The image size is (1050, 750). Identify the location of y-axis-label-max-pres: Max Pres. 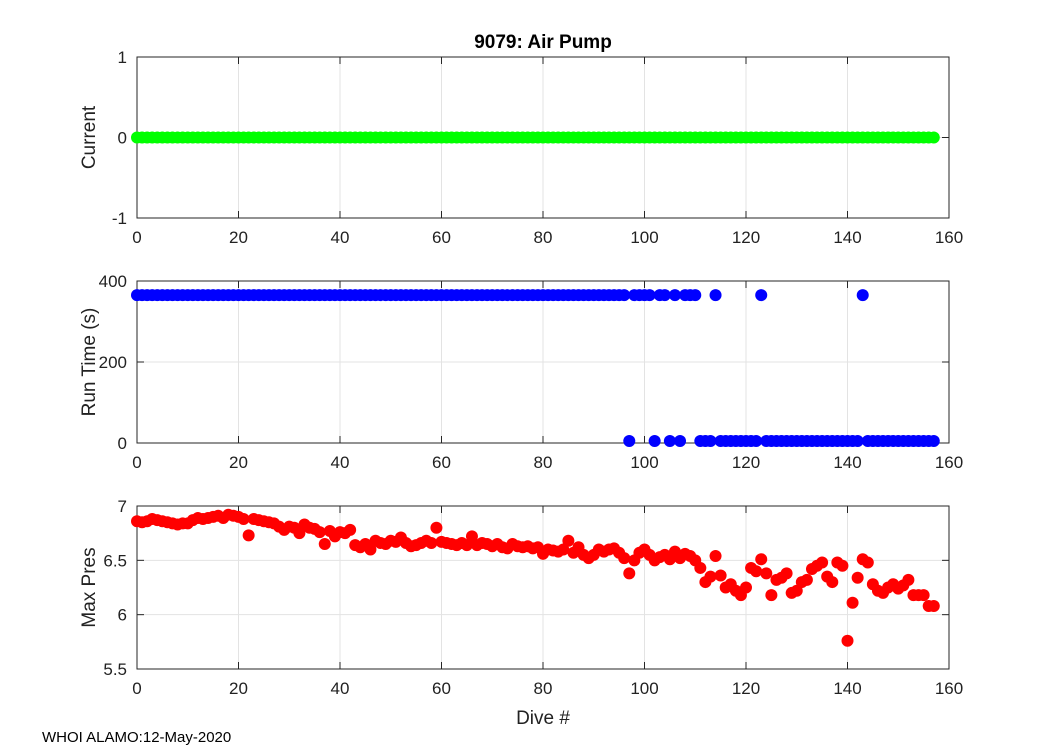
(89, 587).